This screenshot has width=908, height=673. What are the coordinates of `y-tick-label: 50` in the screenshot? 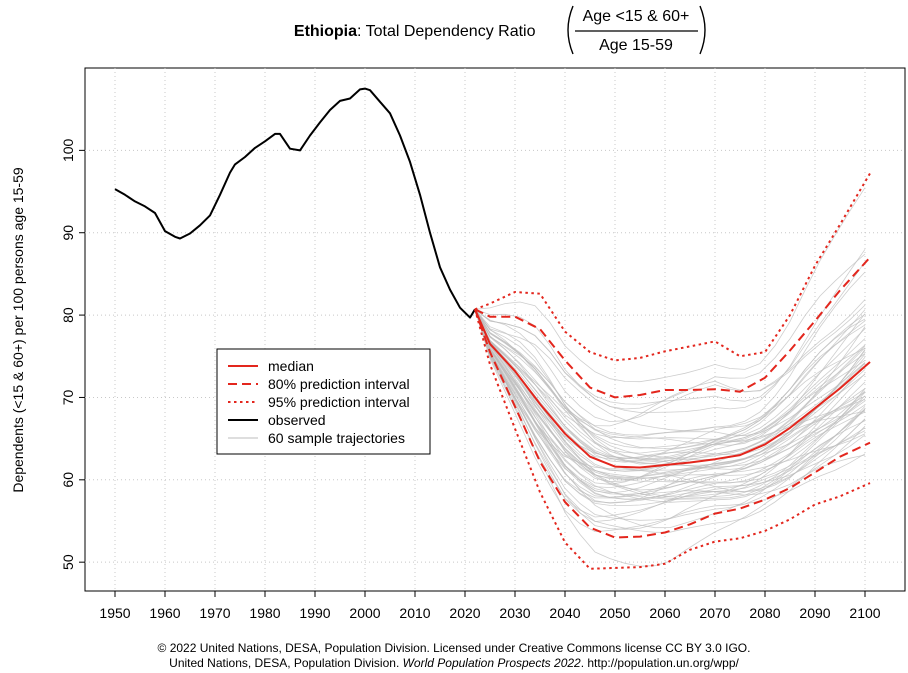 It's located at (68, 562).